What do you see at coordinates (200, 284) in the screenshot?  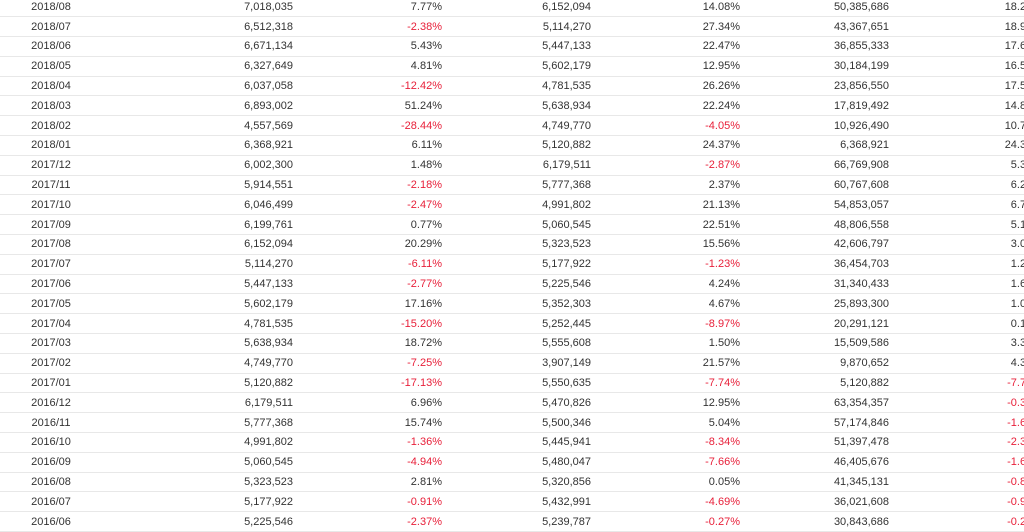 I see `revenue-cell: 5,447,133` at bounding box center [200, 284].